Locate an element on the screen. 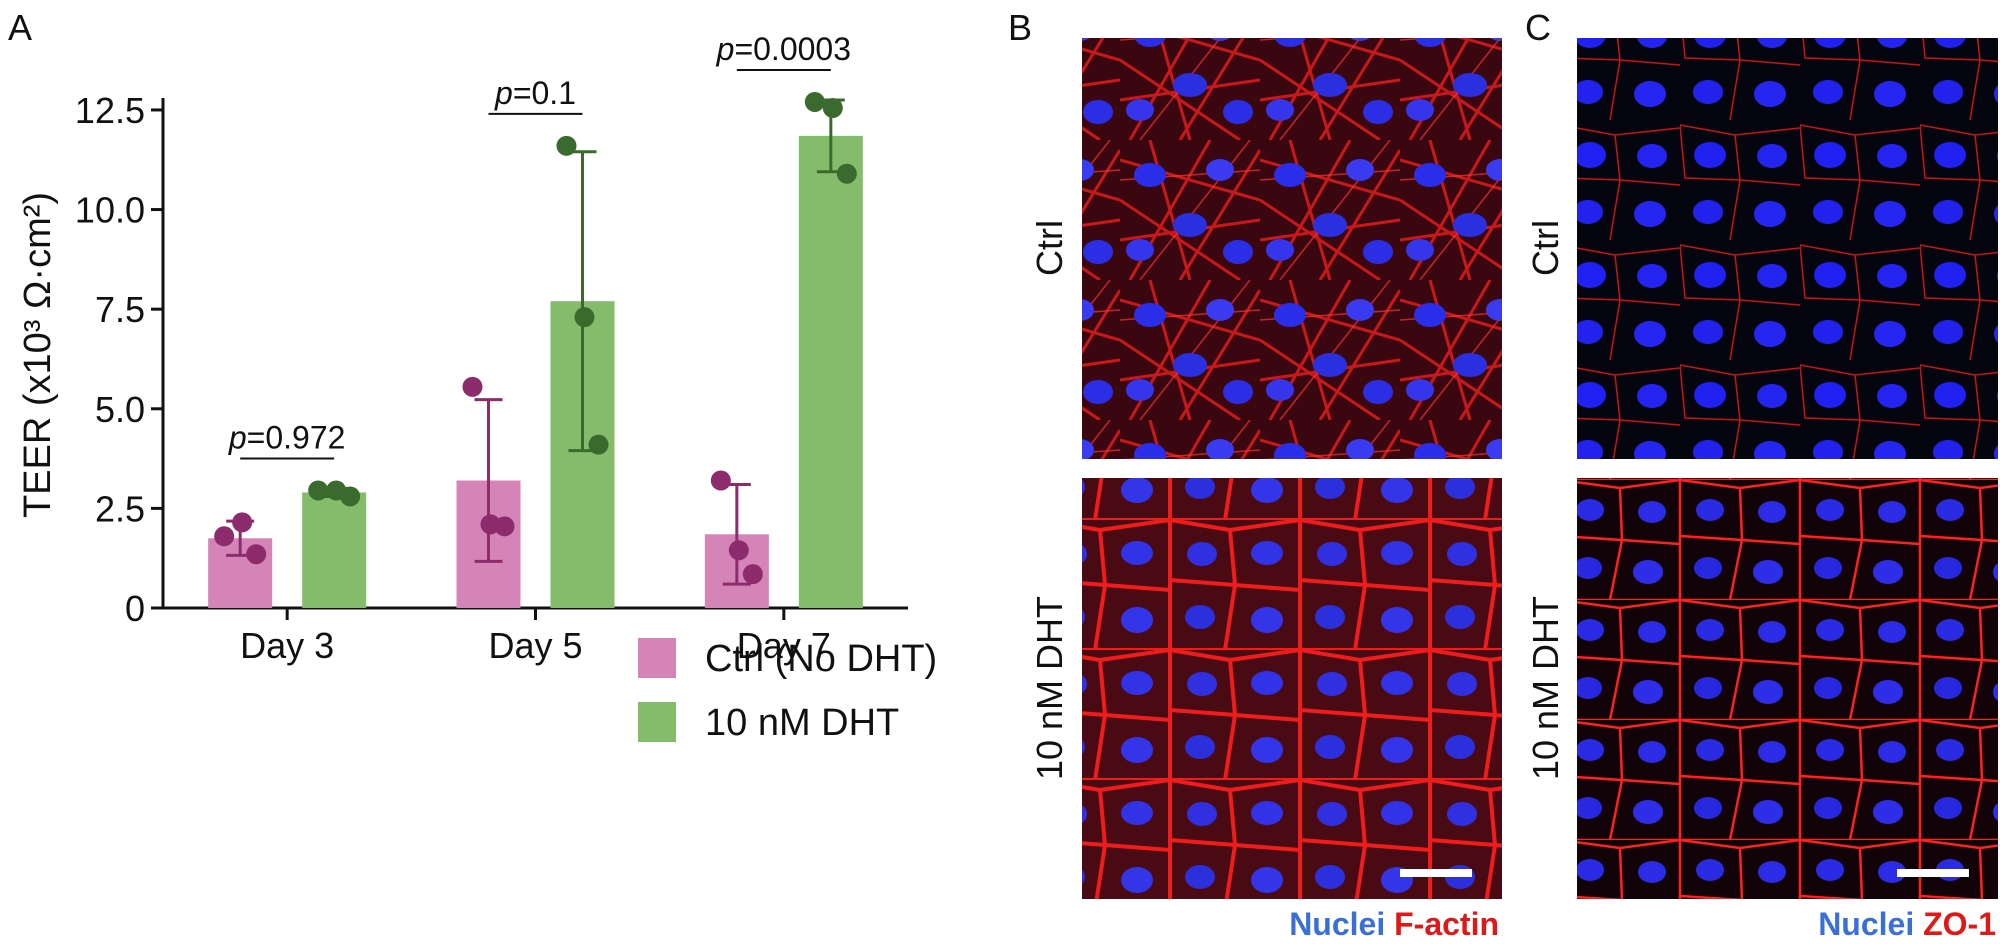 This screenshot has height=944, width=2000. y-tick-label: 0 is located at coordinates (135, 608).